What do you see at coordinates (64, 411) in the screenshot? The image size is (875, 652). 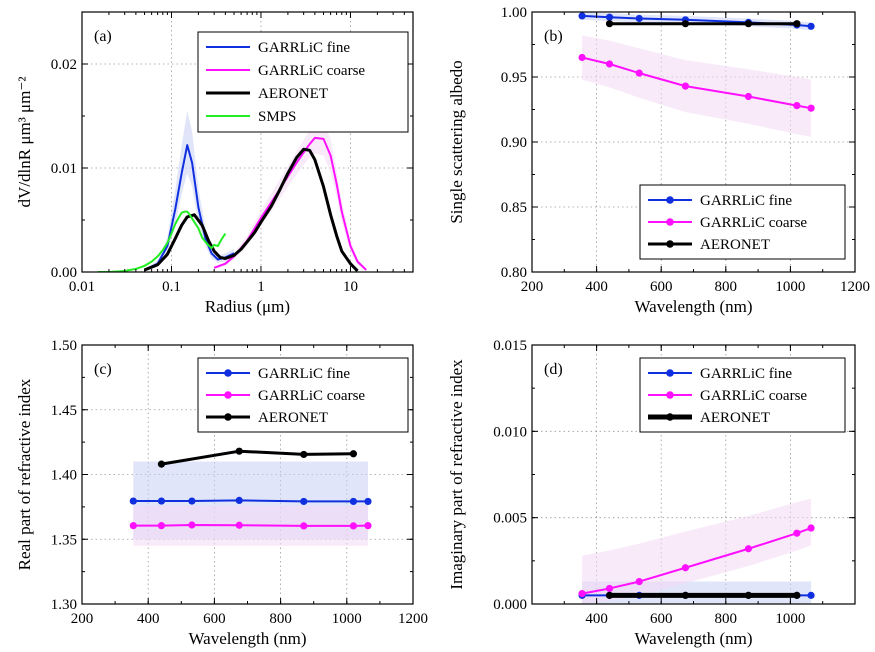 I see `y-tick-label: 1.45` at bounding box center [64, 411].